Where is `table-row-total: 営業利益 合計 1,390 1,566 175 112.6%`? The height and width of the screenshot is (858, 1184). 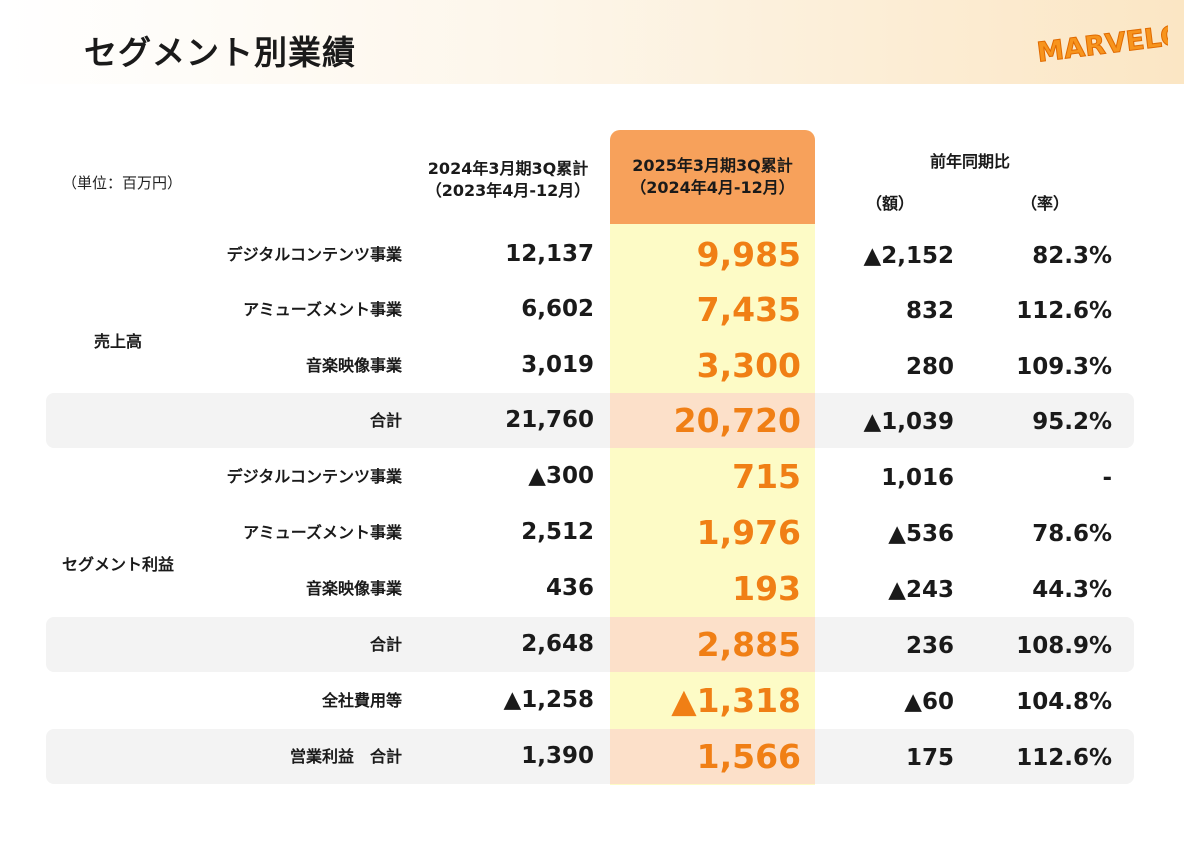 table-row-total: 営業利益 合計 1,390 1,566 175 112.6% is located at coordinates (592, 756).